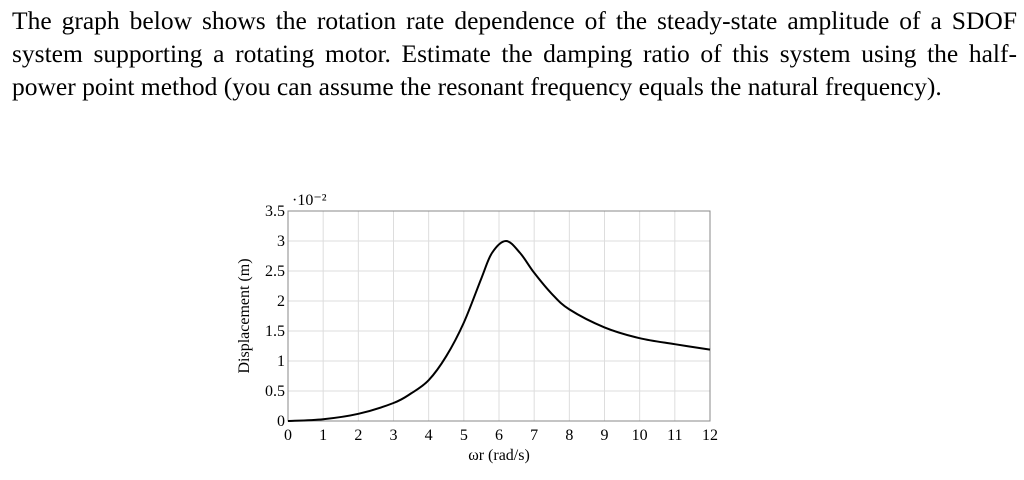  I want to click on y-tick-label: 2, so click(281, 301).